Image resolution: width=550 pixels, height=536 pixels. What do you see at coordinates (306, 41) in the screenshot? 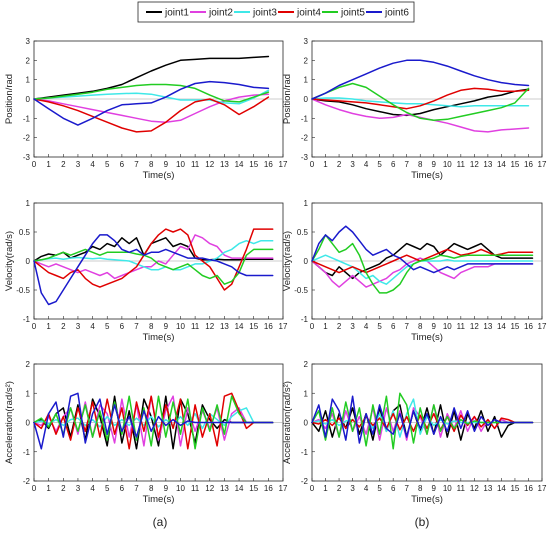
I see `y-tick-label: 3` at bounding box center [306, 41].